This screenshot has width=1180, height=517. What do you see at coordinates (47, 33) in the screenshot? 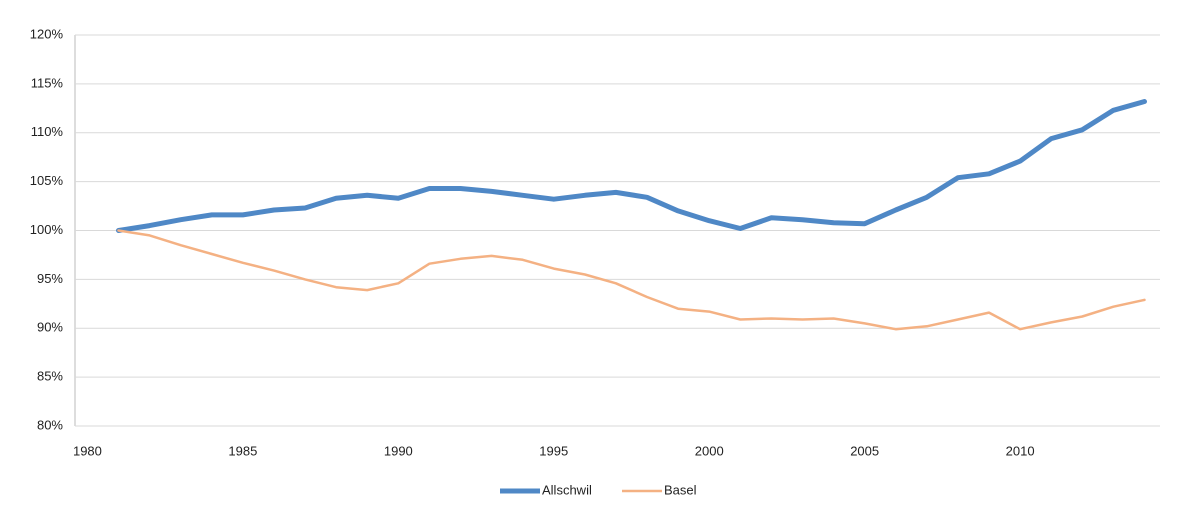
I see `y-tick-label: 120%` at bounding box center [47, 33].